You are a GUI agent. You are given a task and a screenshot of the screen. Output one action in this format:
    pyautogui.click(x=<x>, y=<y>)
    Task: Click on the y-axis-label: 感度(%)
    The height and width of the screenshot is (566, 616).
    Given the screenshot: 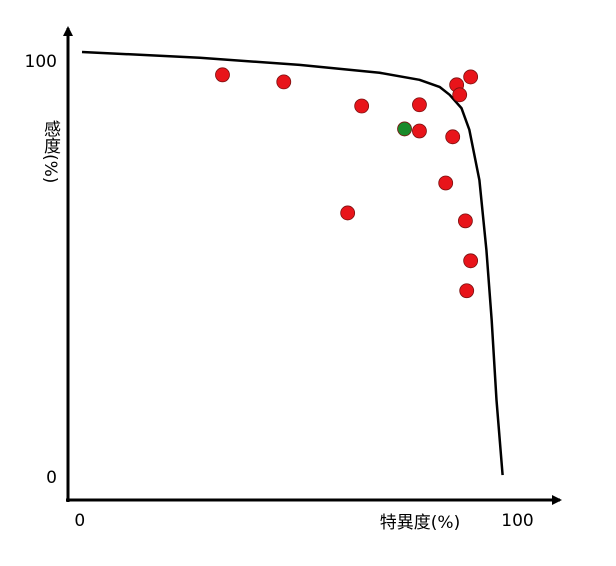 What is the action you would take?
    pyautogui.click(x=50, y=151)
    